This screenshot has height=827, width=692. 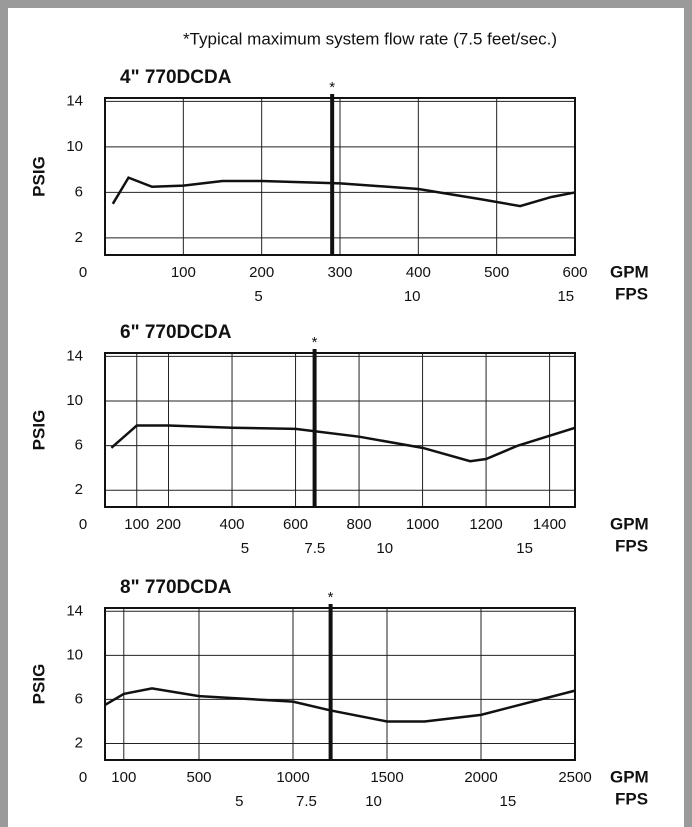 What do you see at coordinates (485, 524) in the screenshot?
I see `x-tick-label: 1200` at bounding box center [485, 524].